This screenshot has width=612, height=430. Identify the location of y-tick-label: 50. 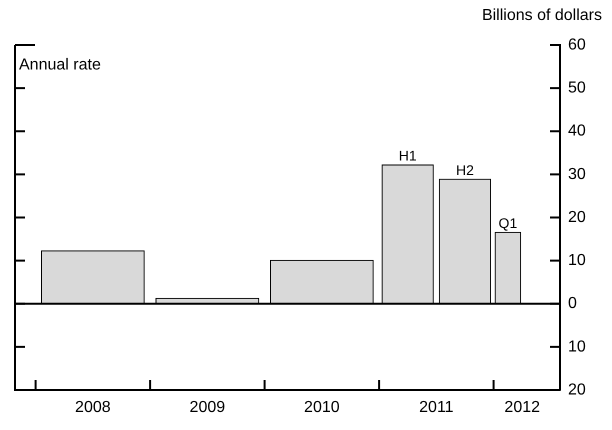
(577, 88).